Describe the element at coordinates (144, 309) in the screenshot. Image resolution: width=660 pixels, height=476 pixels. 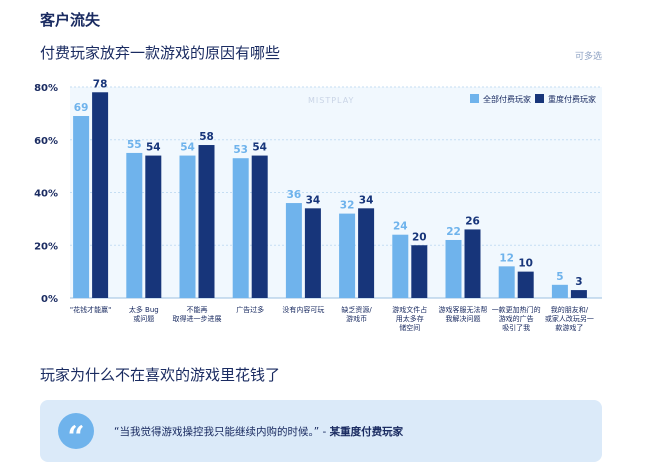
I see `x-tick-label: 太多 Bug` at that location.